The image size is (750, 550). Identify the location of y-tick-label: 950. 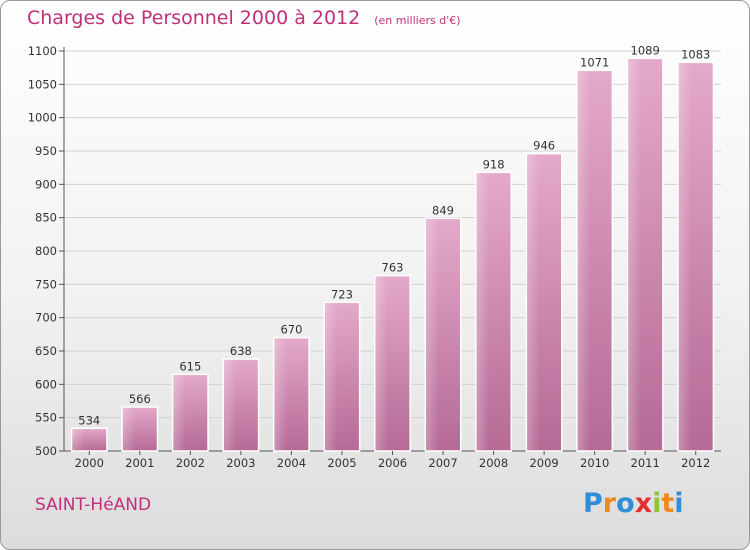
(46, 151).